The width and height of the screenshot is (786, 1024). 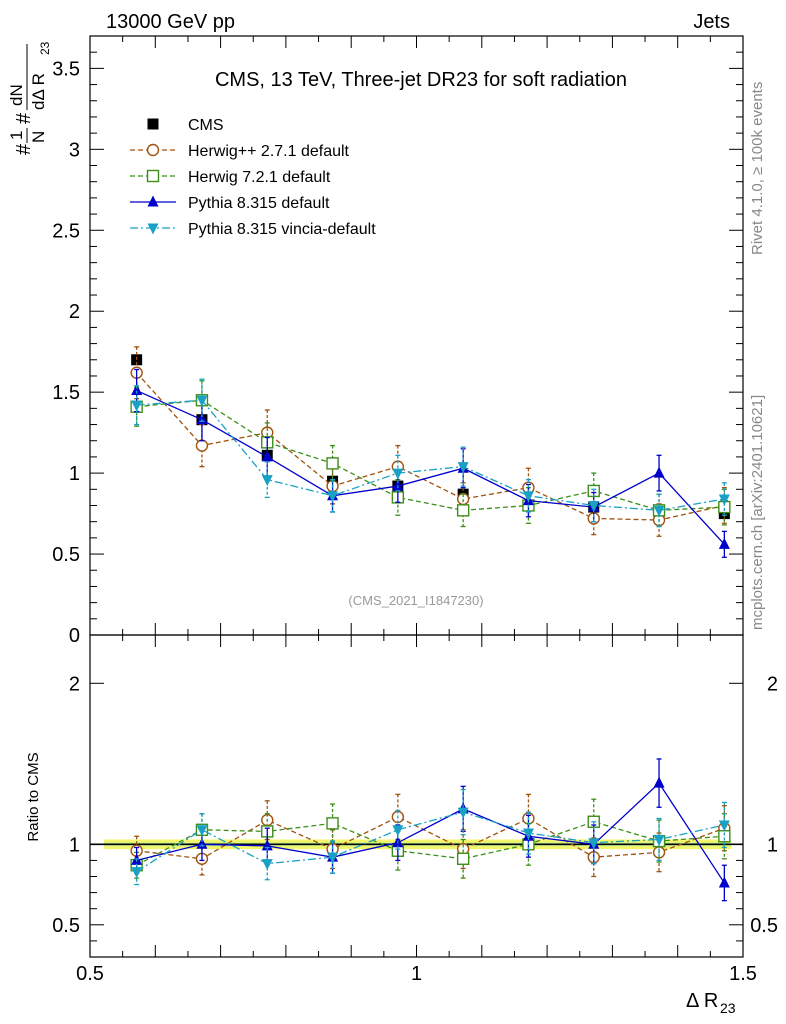 I want to click on x-axis-label: Δ R 23, so click(x=711, y=1003).